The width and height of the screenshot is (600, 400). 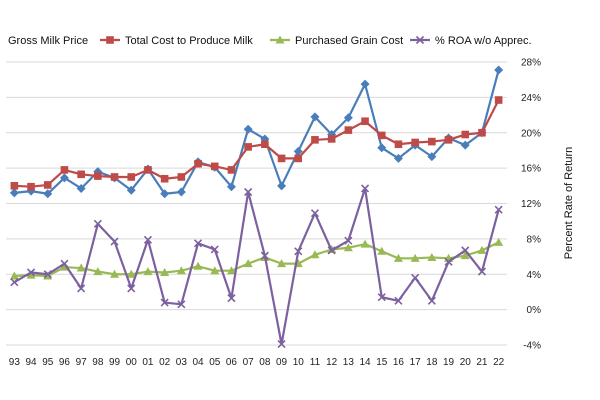 I want to click on x-tick-label: 98, so click(x=98, y=362).